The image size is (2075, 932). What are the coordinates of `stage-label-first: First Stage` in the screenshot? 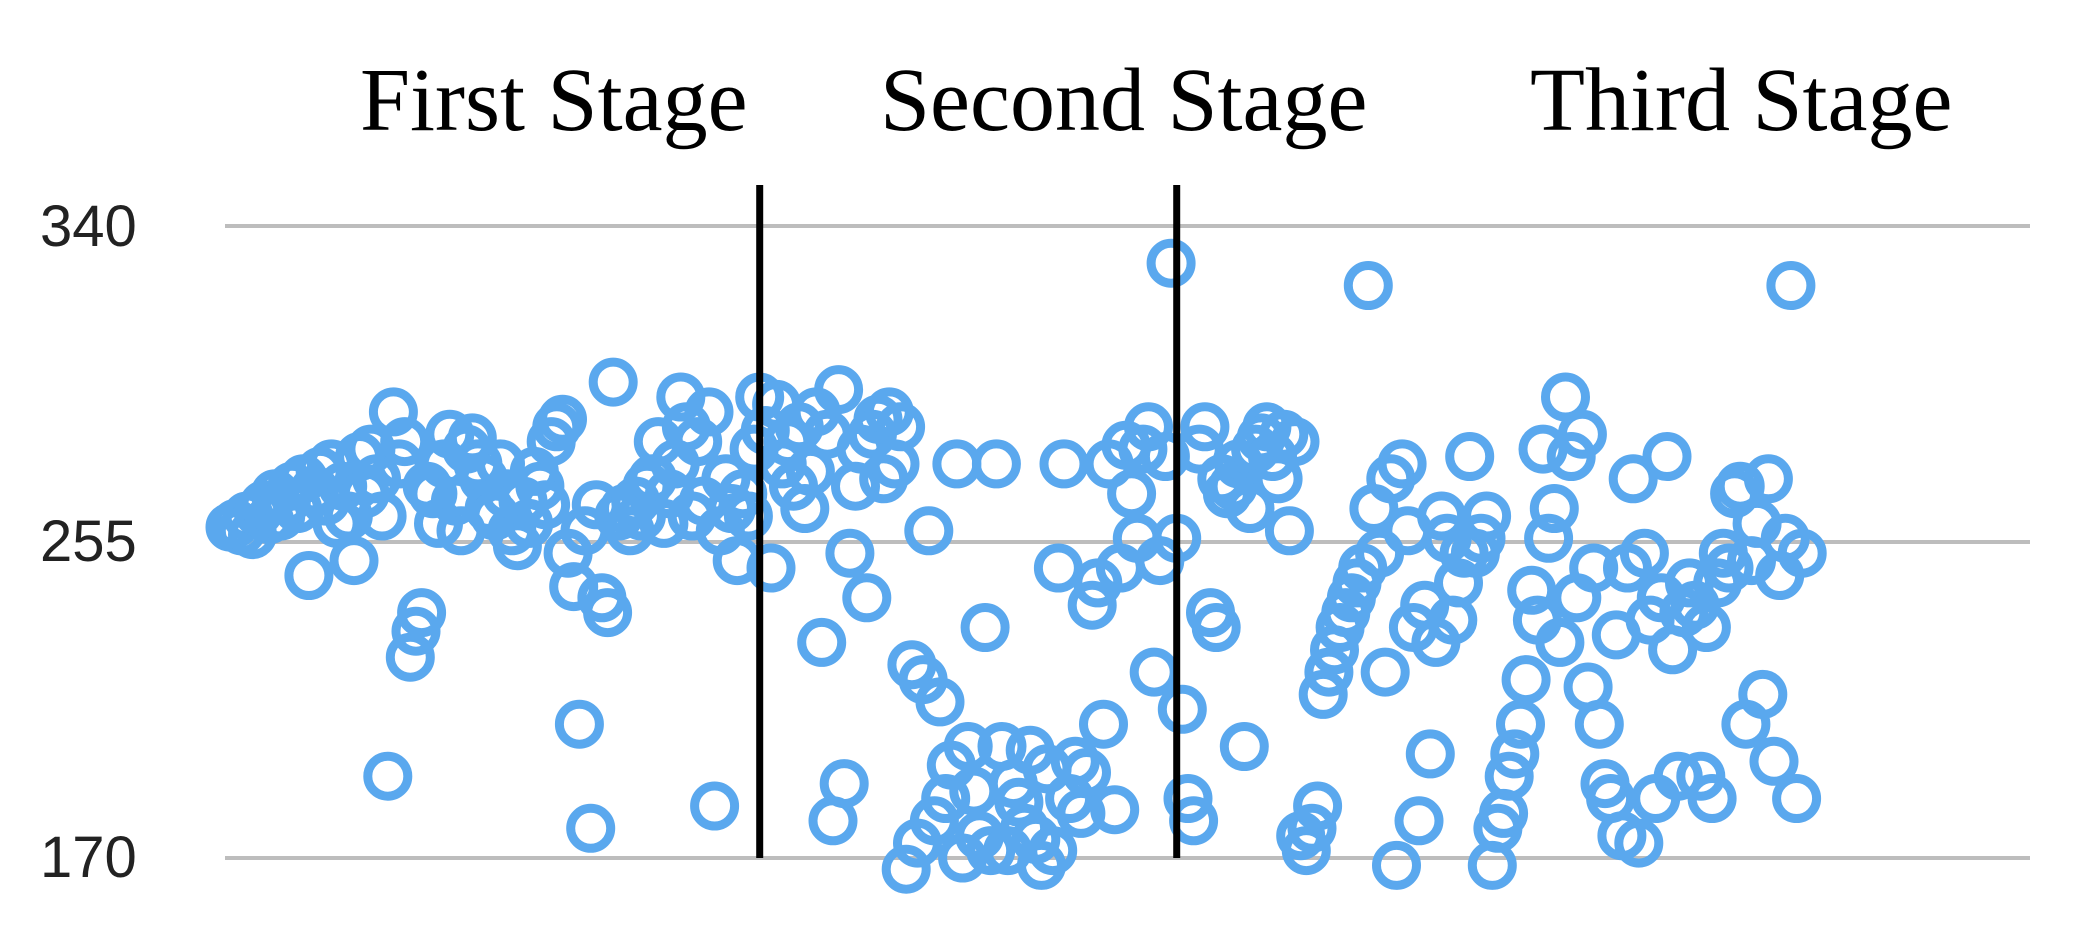 It's located at (554, 100).